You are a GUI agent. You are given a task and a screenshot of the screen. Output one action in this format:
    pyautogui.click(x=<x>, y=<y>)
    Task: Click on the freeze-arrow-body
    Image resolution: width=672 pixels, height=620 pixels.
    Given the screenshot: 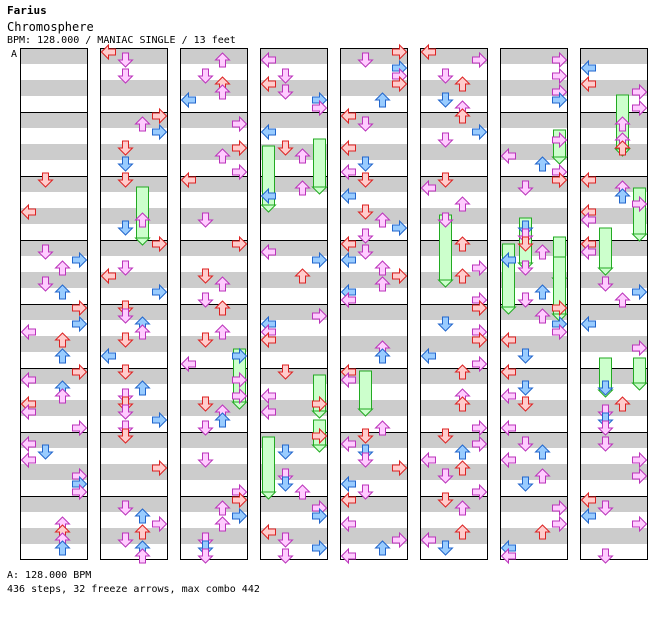 What is the action you would take?
    pyautogui.click(x=319, y=163)
    